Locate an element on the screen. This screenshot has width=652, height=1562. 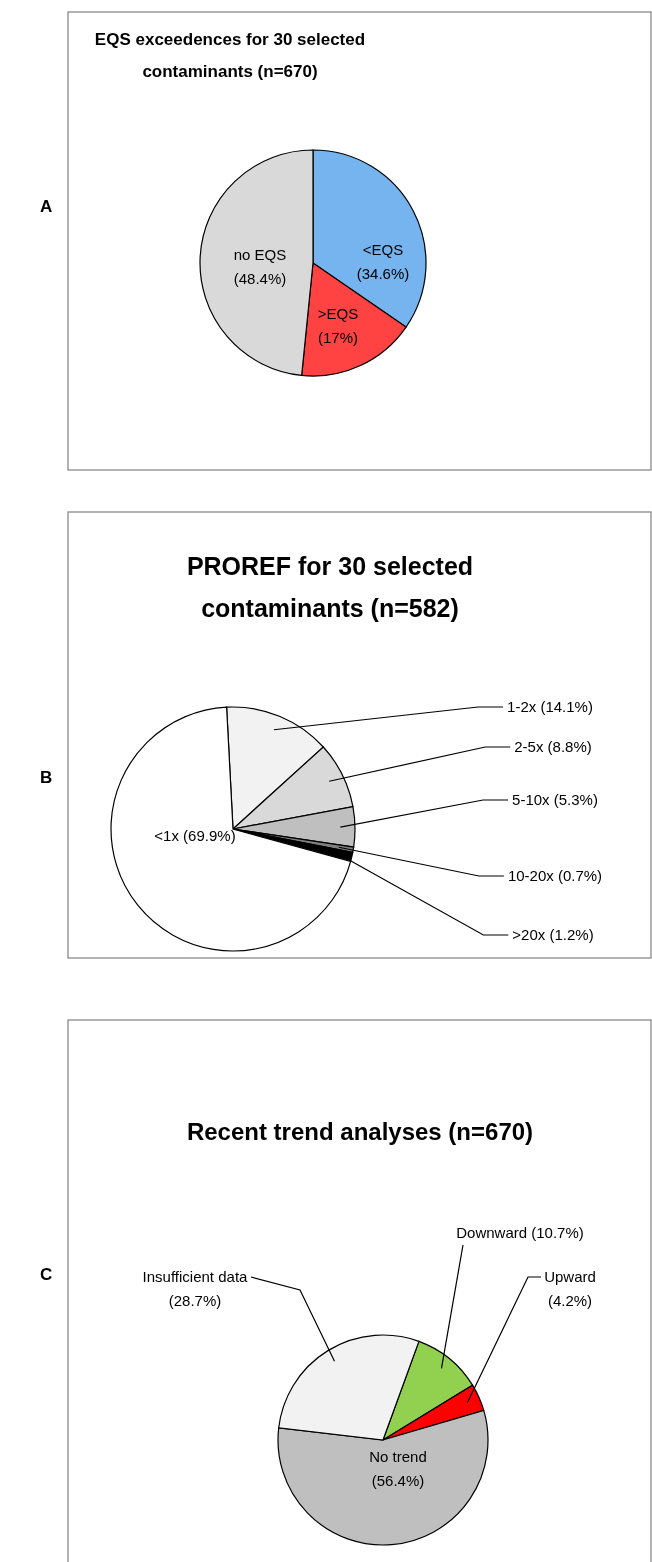
slice-label: <EQS is located at coordinates (383, 249).